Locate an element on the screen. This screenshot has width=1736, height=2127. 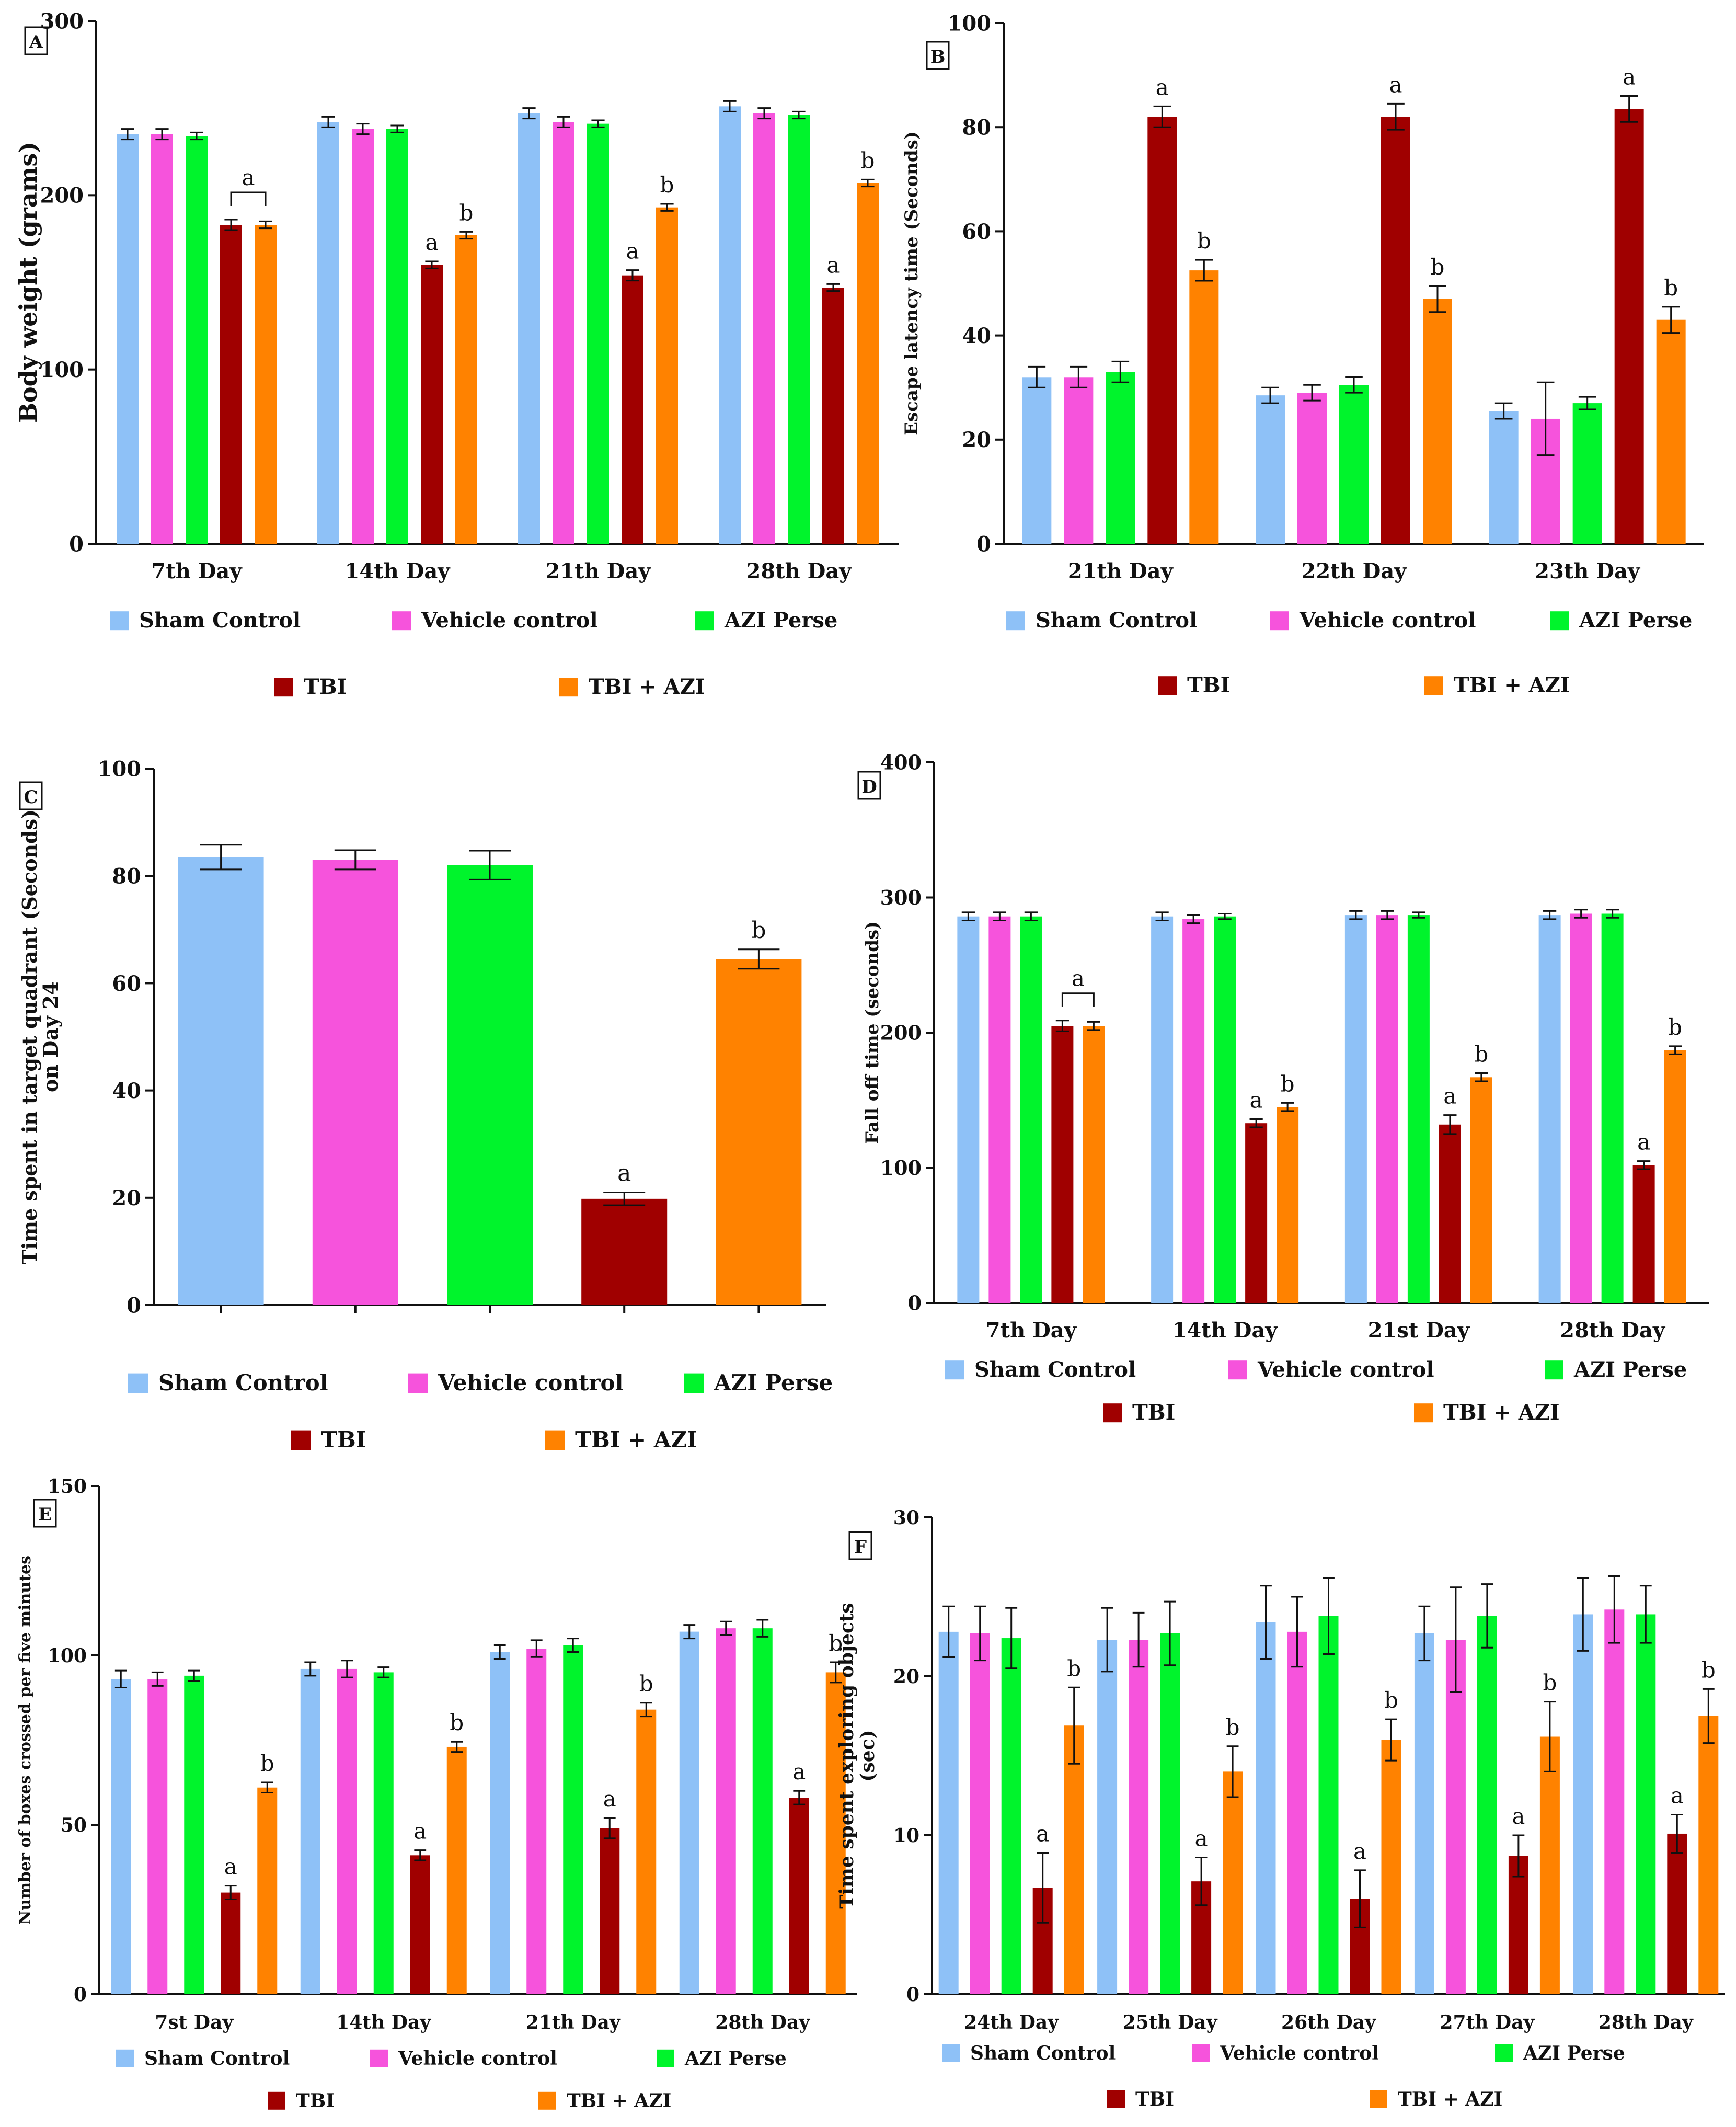
legend-label: AZI Perse is located at coordinates (1635, 620).